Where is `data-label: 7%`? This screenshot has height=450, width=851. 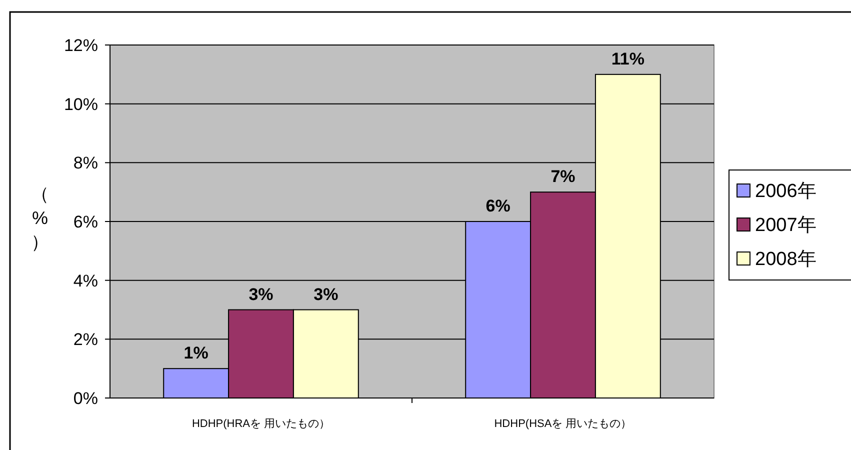 data-label: 7% is located at coordinates (563, 176).